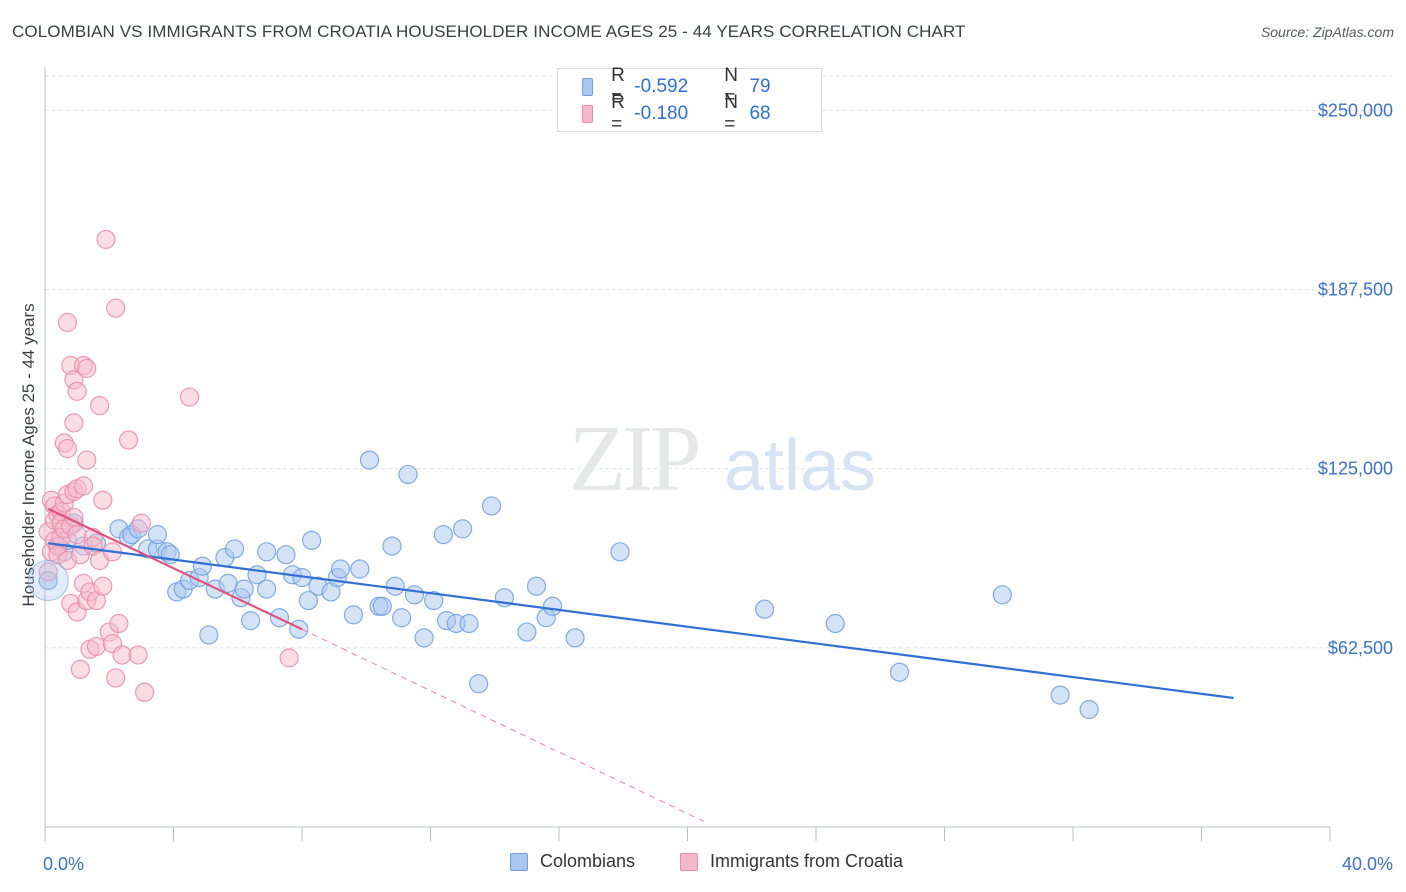  I want to click on watermark: ZIP atlas, so click(723, 459).